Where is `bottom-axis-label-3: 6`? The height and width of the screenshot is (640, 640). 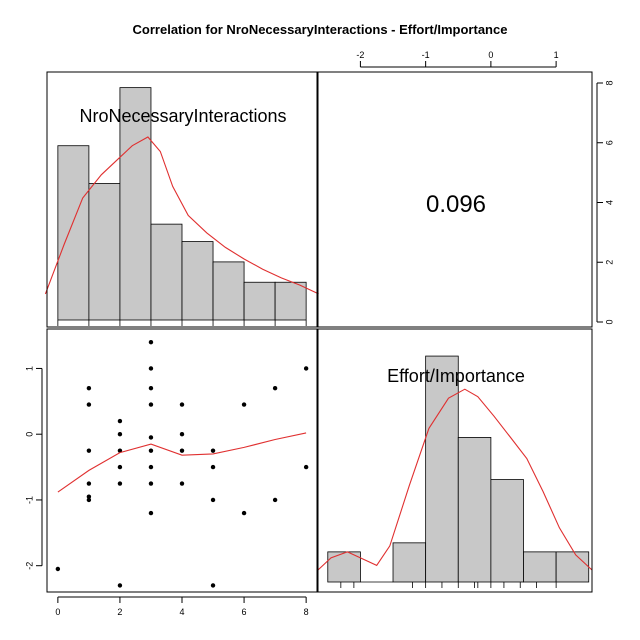
bottom-axis-label-3: 6 is located at coordinates (244, 612).